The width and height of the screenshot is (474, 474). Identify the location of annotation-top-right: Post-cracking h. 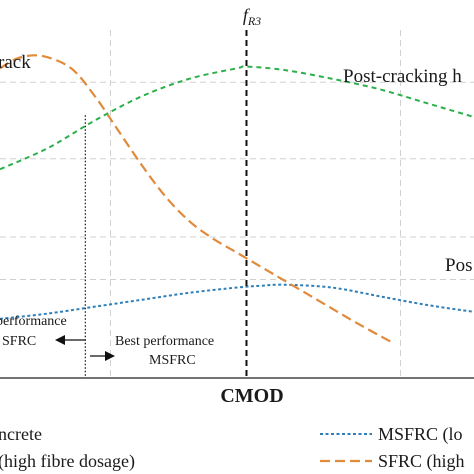
(402, 76).